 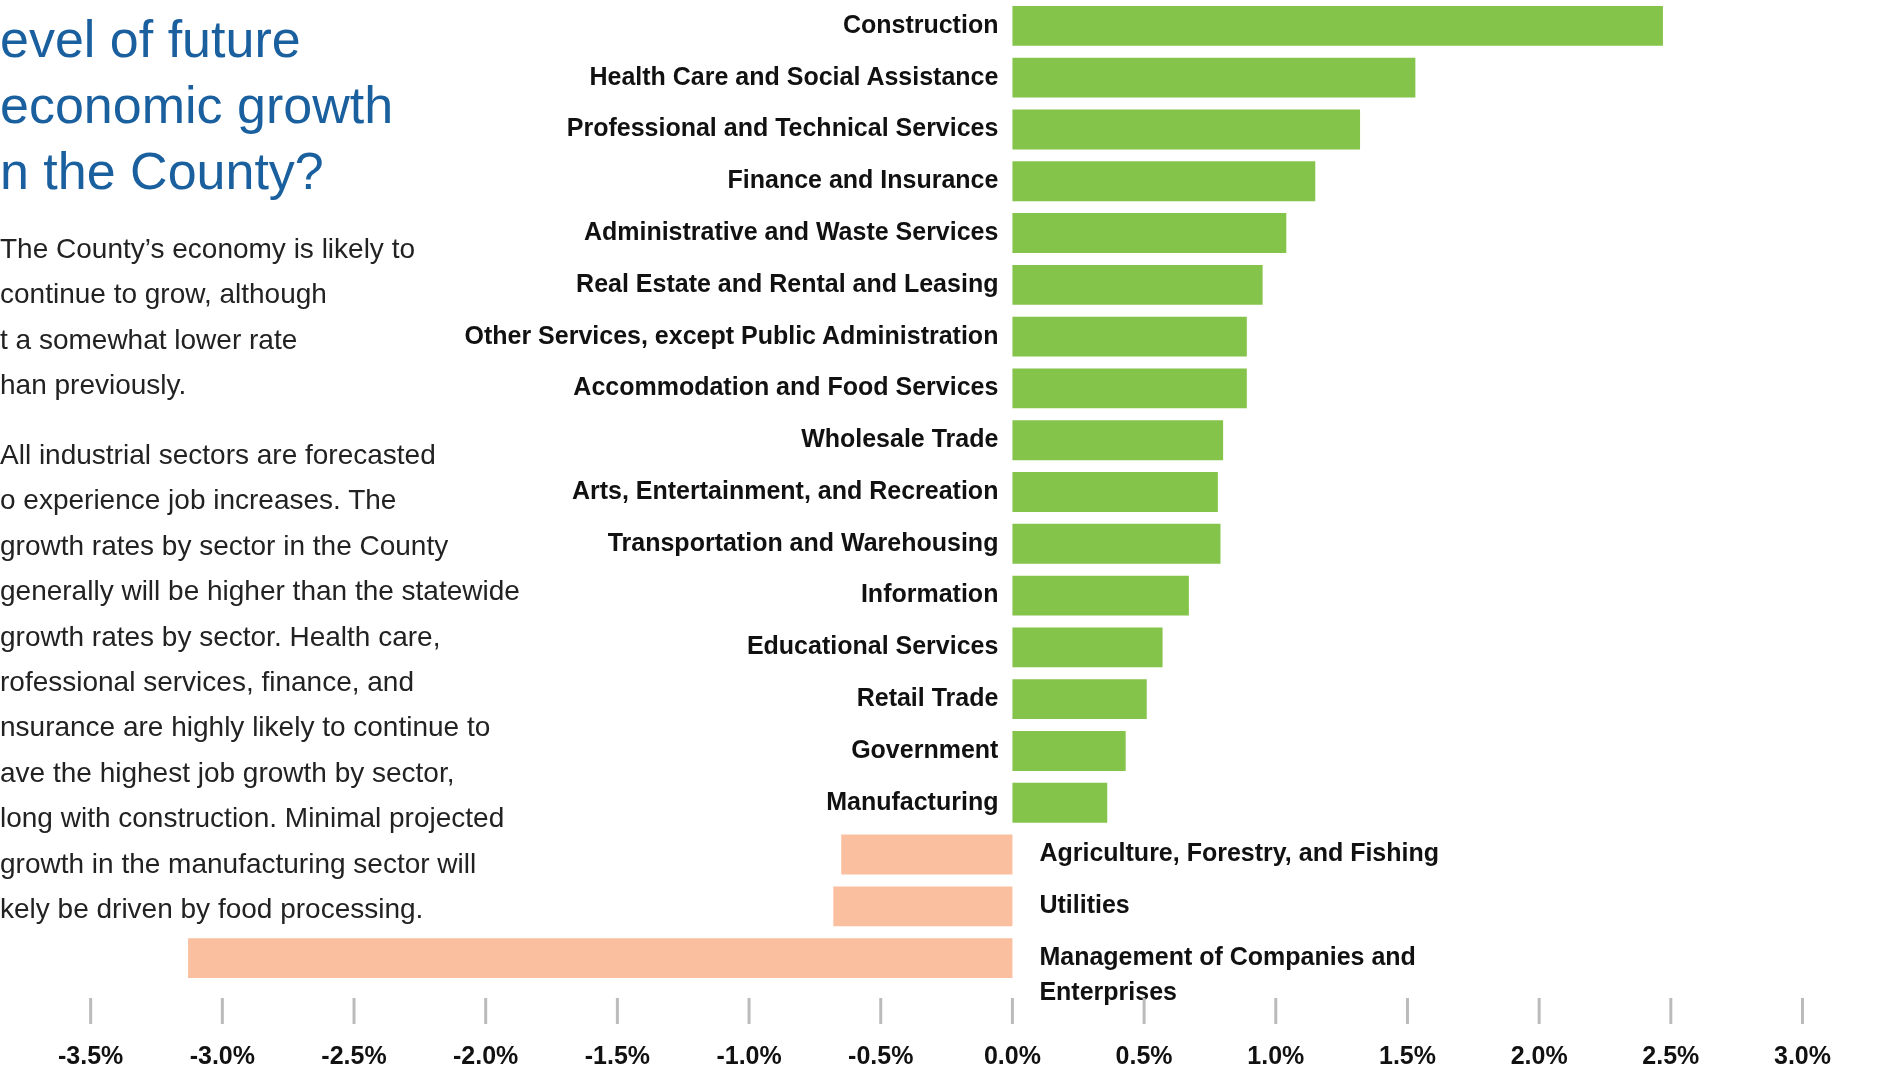 What do you see at coordinates (207, 317) in the screenshot?
I see `annotation: The County’s economy is likely to continue to grow, although t a somewhat lower rate han previously.` at bounding box center [207, 317].